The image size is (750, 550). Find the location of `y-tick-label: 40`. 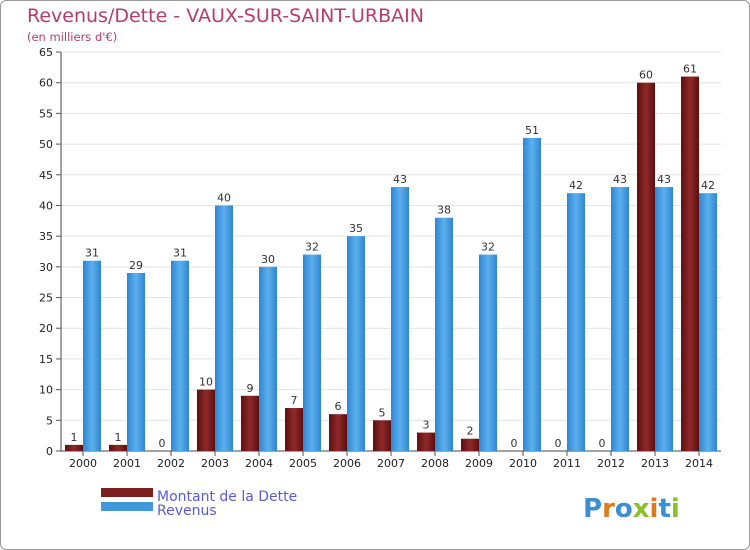

y-tick-label: 40 is located at coordinates (46, 205).